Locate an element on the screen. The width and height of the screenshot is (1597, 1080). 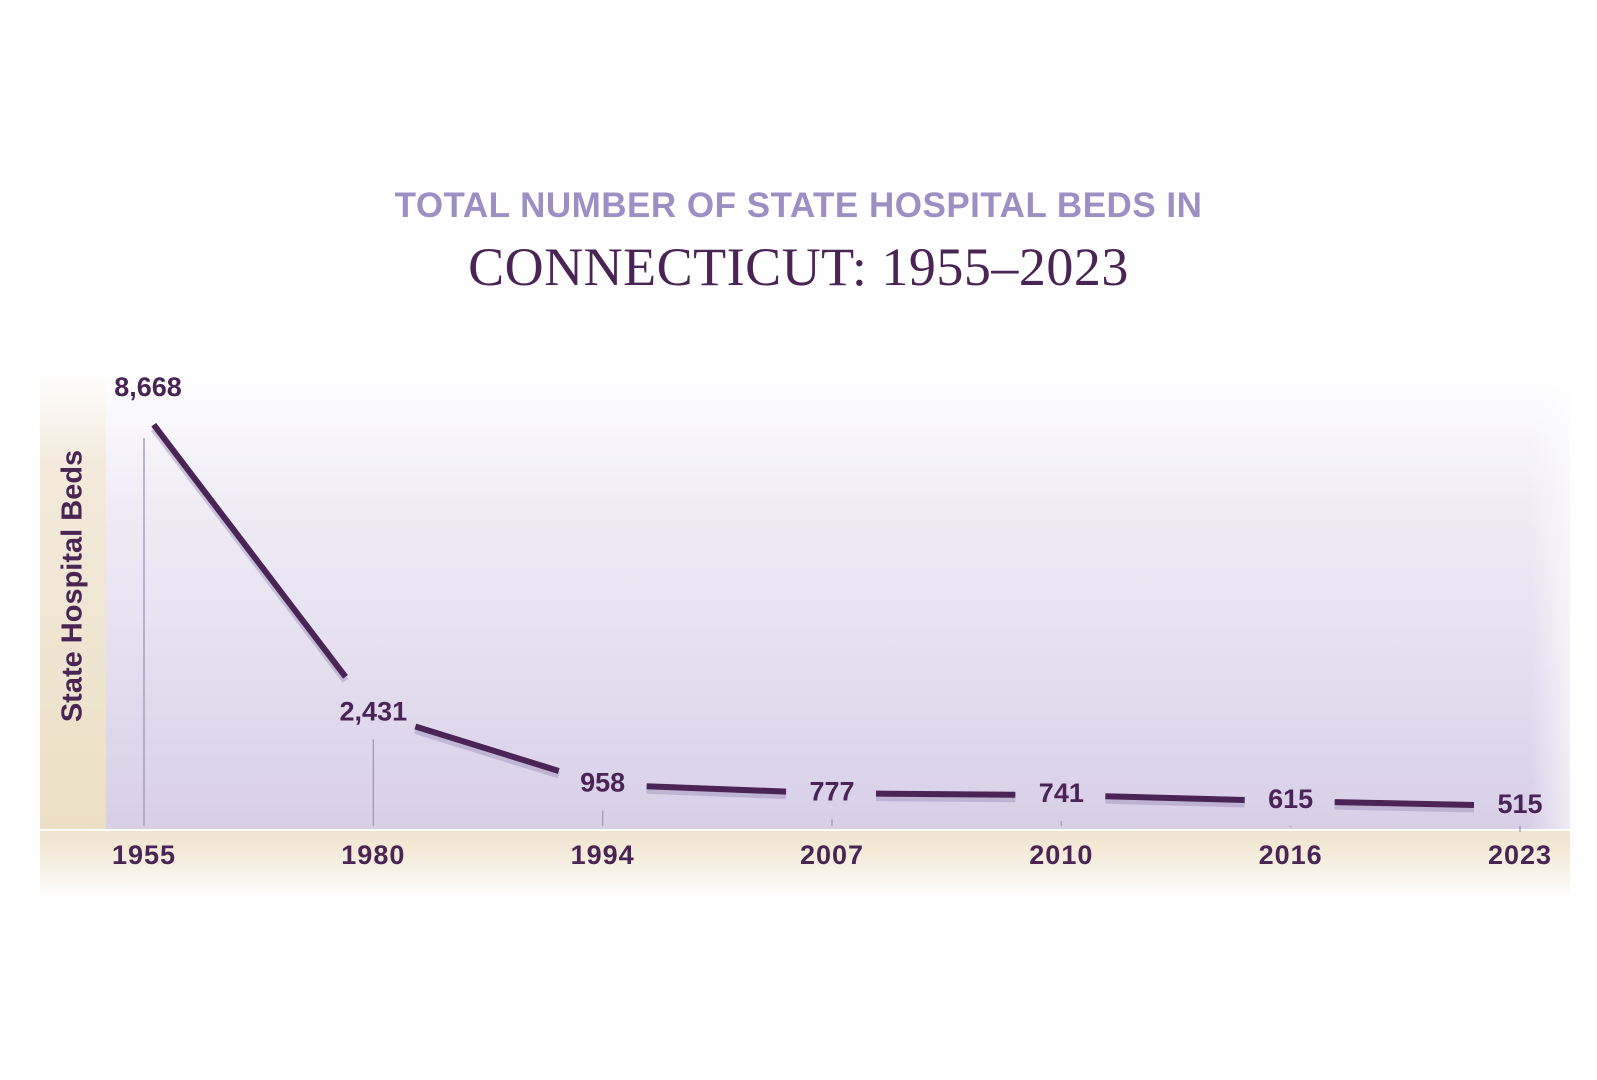
x-tick-labels: 1955 1980 1994 2007 2010 2016 2023 is located at coordinates (832, 855).